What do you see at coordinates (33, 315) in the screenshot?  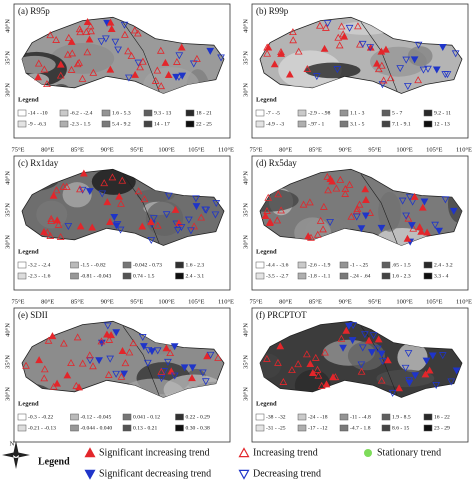 I see `panel-label: (e) SDII` at bounding box center [33, 315].